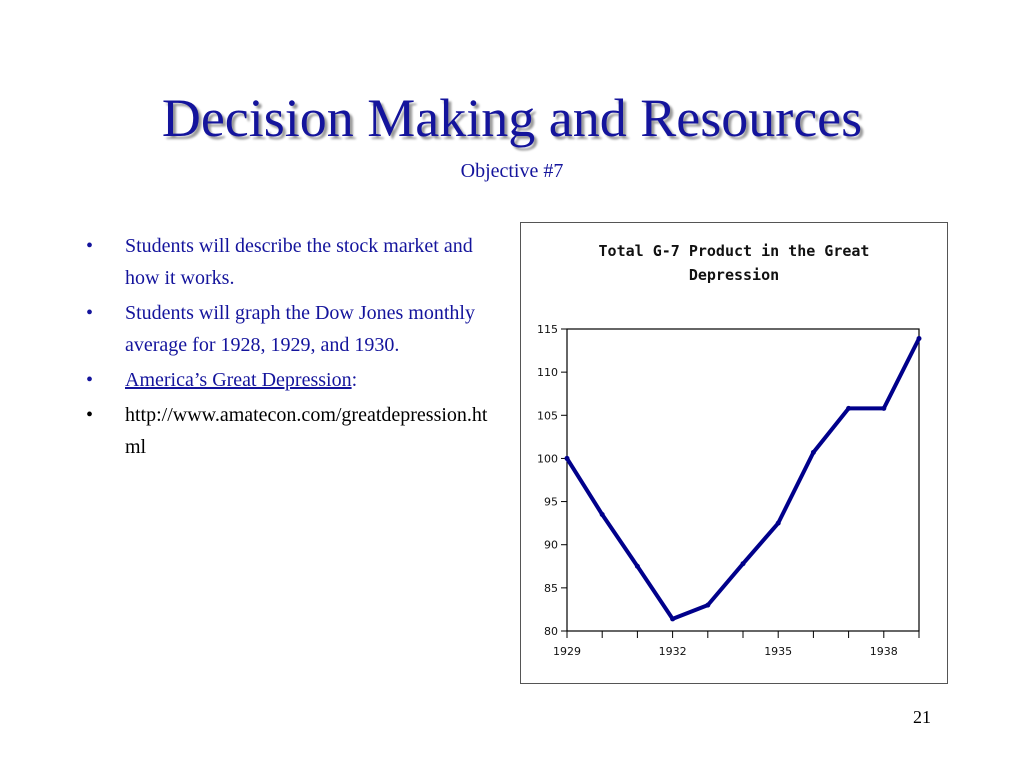  Describe the element at coordinates (547, 372) in the screenshot. I see `y-tick-label: 110` at that location.